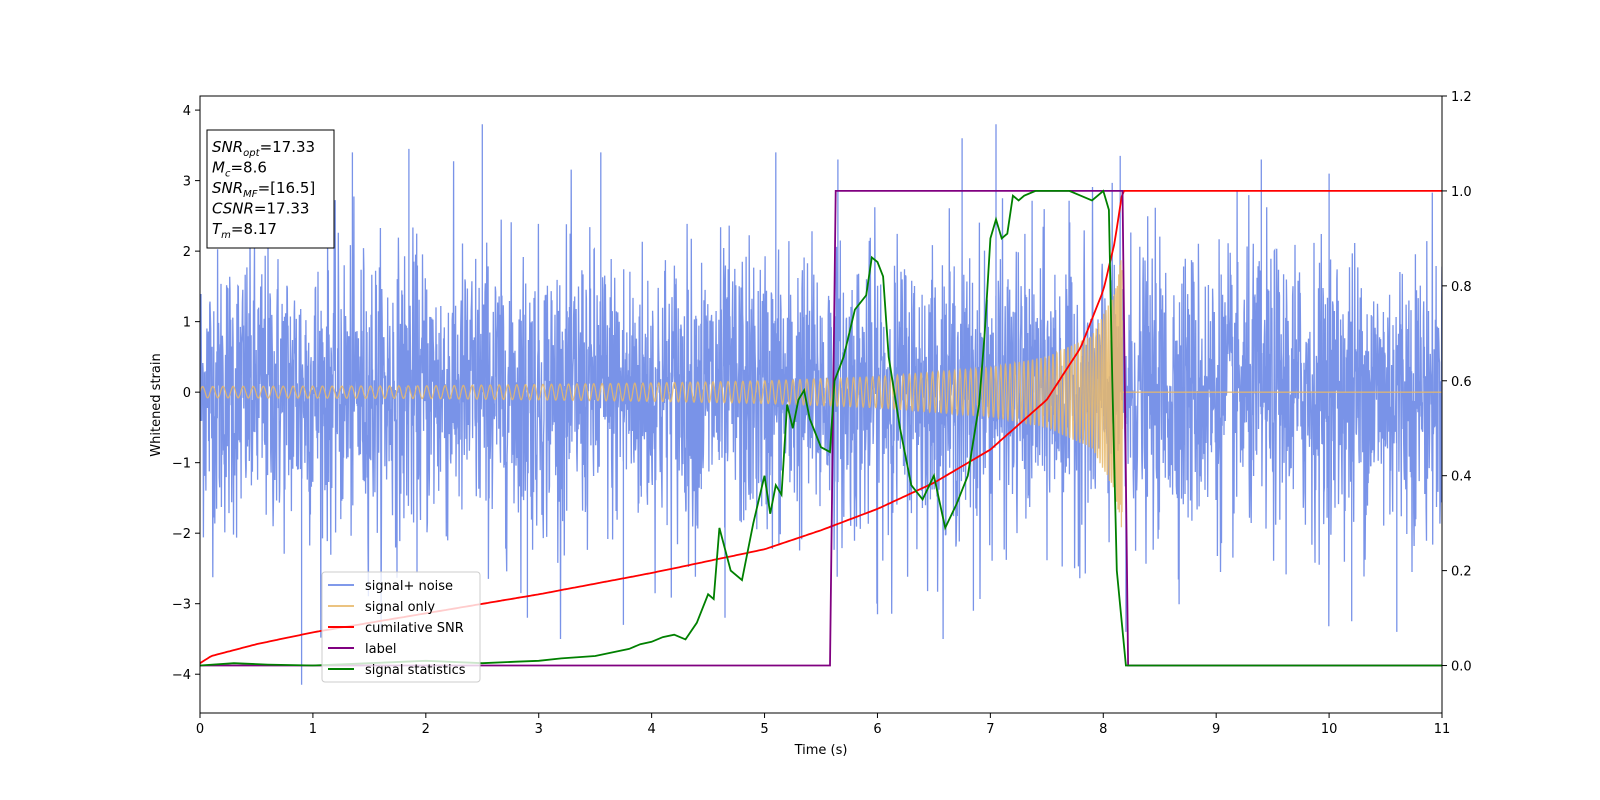  Describe the element at coordinates (1461, 477) in the screenshot. I see `y2-tick-label: 0.4` at that location.